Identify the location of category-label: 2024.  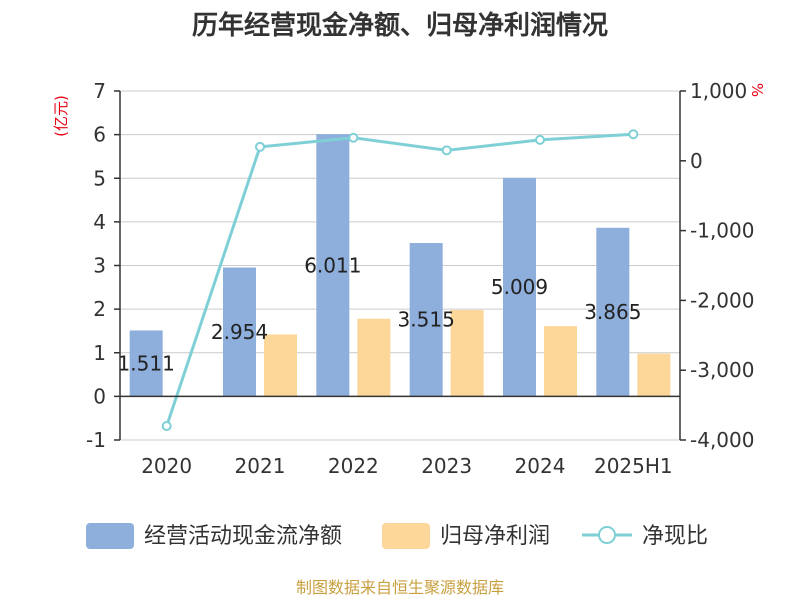
(540, 466).